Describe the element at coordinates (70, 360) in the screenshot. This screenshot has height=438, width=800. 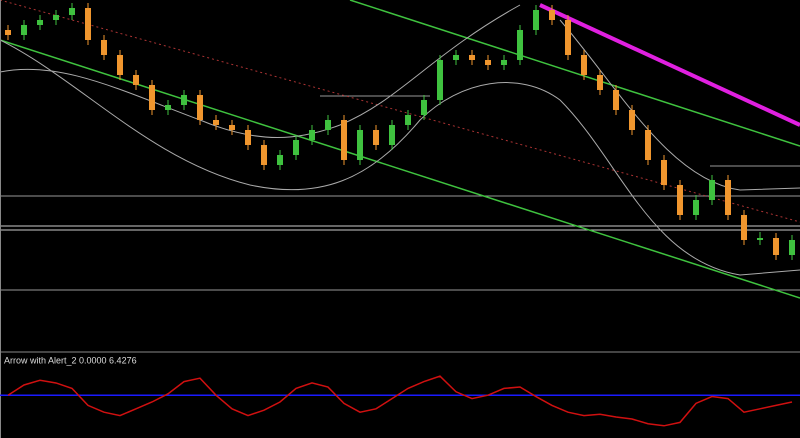
I see `indicator-label: Arrow with Alert_2 0.0000 6.4276` at that location.